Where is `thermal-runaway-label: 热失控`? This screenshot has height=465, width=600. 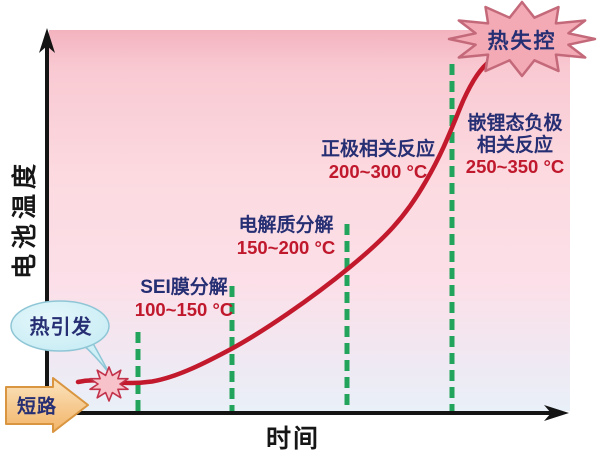
thermal-runaway-label: 热失控 is located at coordinates (522, 41).